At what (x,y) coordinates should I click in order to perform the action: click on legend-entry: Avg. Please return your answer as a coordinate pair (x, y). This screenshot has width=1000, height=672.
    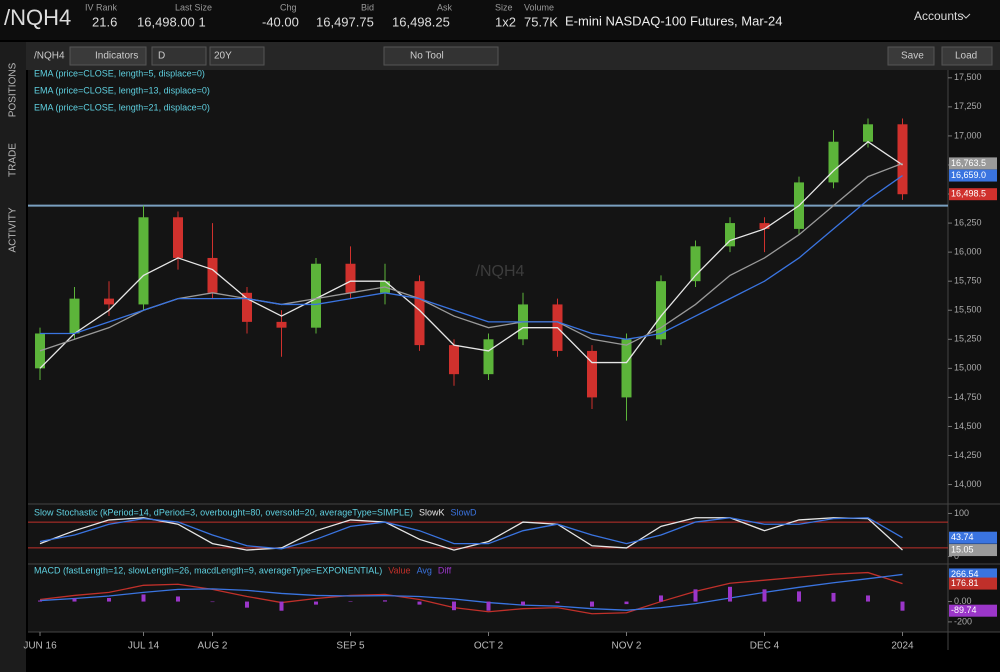
    Looking at the image, I should click on (424, 570).